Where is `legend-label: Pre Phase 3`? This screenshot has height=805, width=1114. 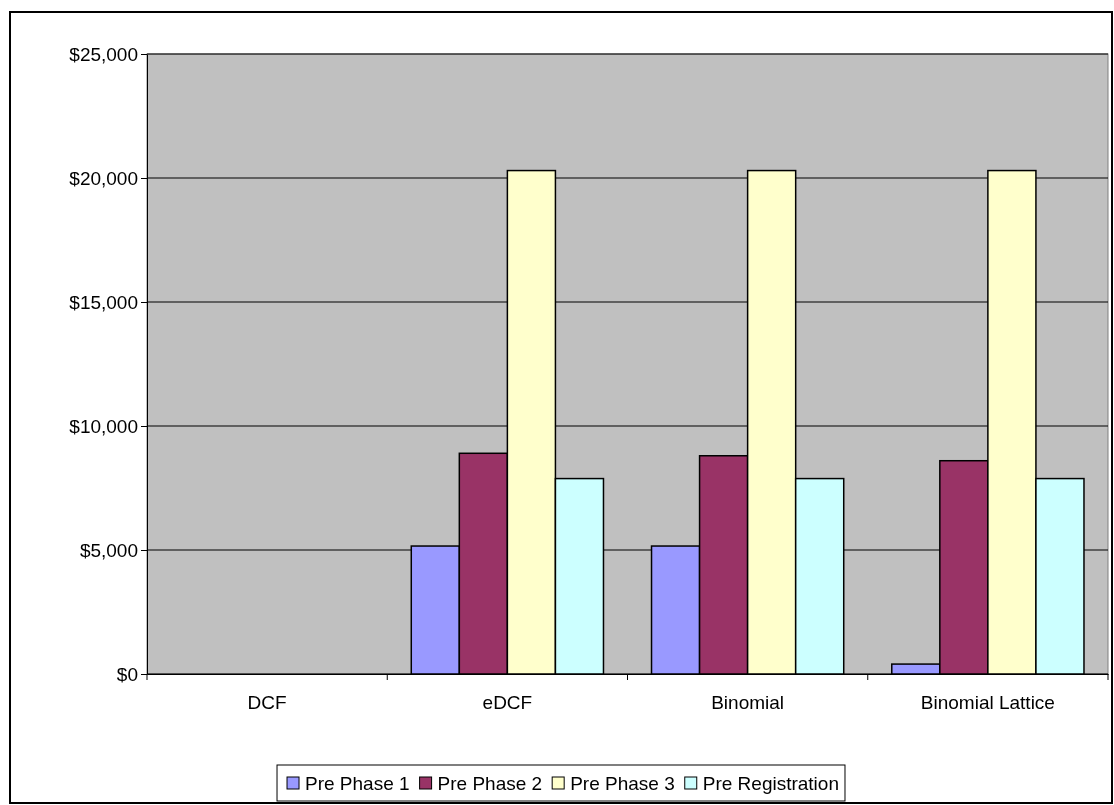
legend-label: Pre Phase 3 is located at coordinates (622, 783).